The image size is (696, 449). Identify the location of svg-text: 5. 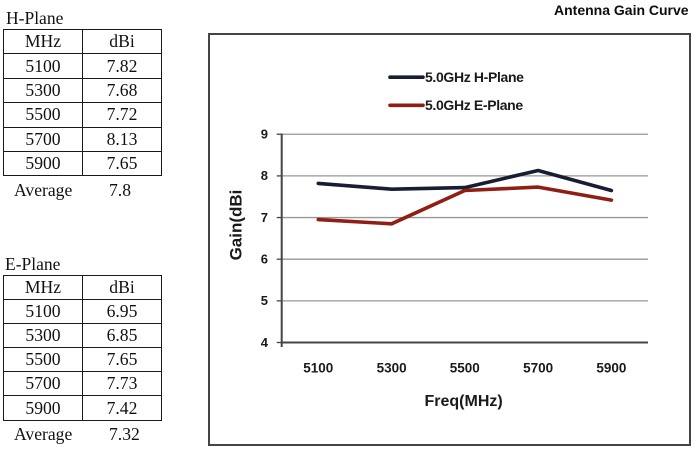
(264, 300).